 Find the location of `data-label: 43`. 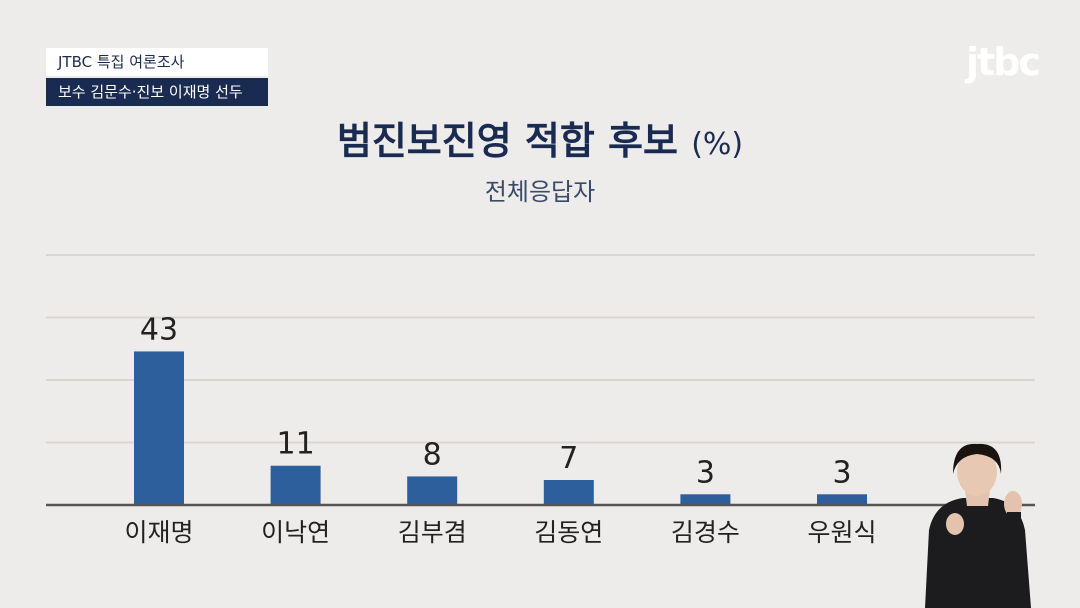

data-label: 43 is located at coordinates (159, 329).